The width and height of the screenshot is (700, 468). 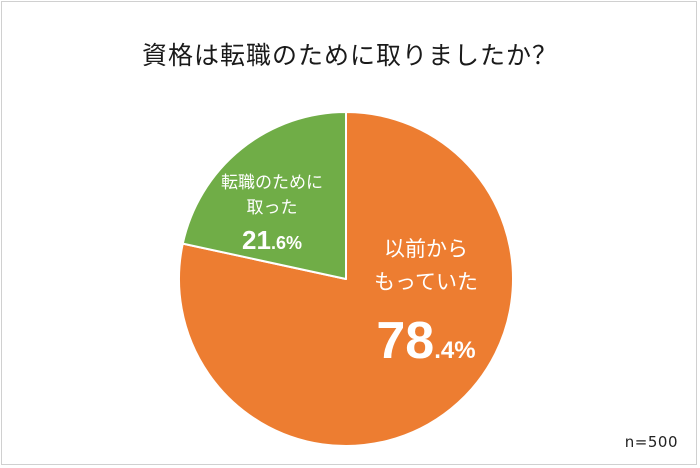 I want to click on slice-2-value-decimal: .6%, so click(x=286, y=243).